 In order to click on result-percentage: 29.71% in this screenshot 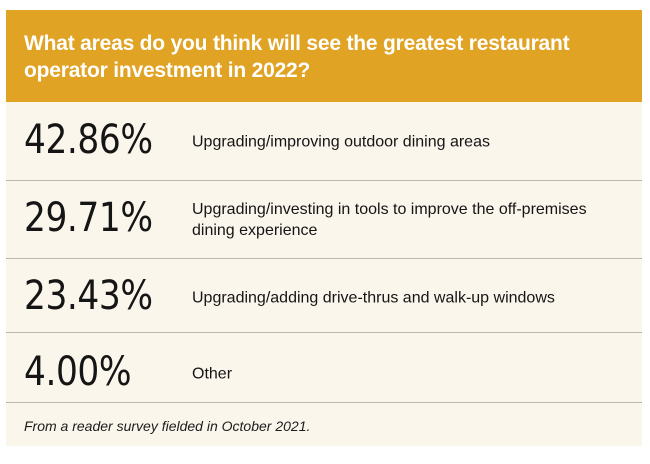, I will do `click(88, 218)`.